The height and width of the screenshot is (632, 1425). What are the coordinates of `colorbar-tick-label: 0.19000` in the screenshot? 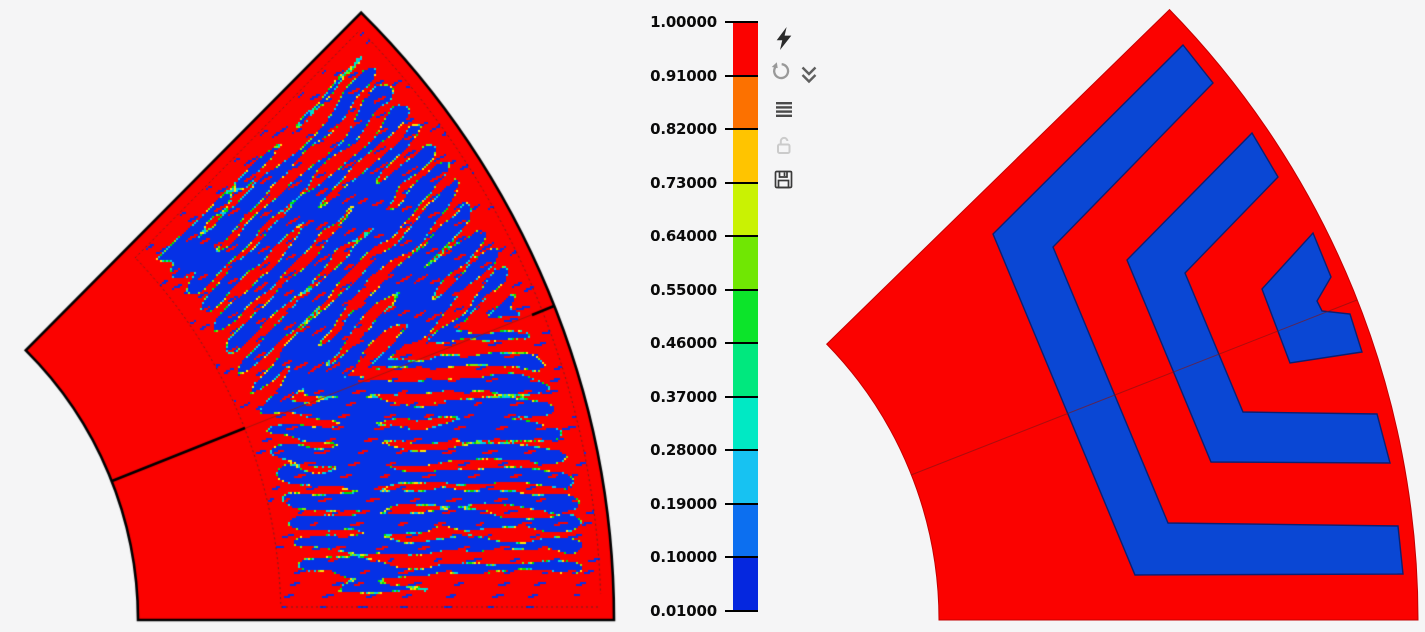 It's located at (683, 503).